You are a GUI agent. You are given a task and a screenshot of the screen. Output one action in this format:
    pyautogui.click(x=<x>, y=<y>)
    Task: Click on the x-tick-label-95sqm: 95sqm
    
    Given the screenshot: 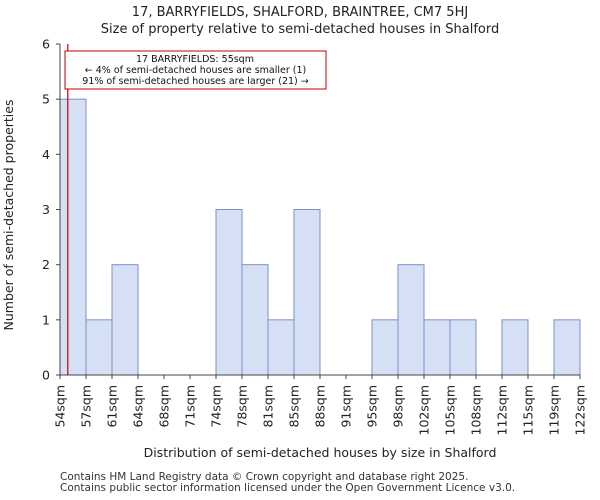 What is the action you would take?
    pyautogui.click(x=372, y=406)
    